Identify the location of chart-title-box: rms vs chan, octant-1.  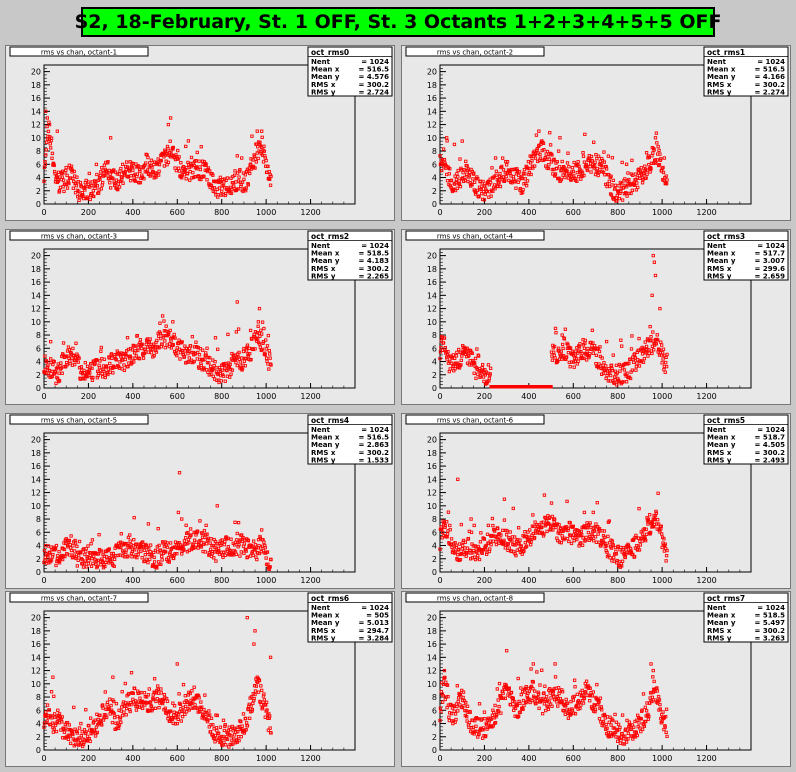
(79, 51).